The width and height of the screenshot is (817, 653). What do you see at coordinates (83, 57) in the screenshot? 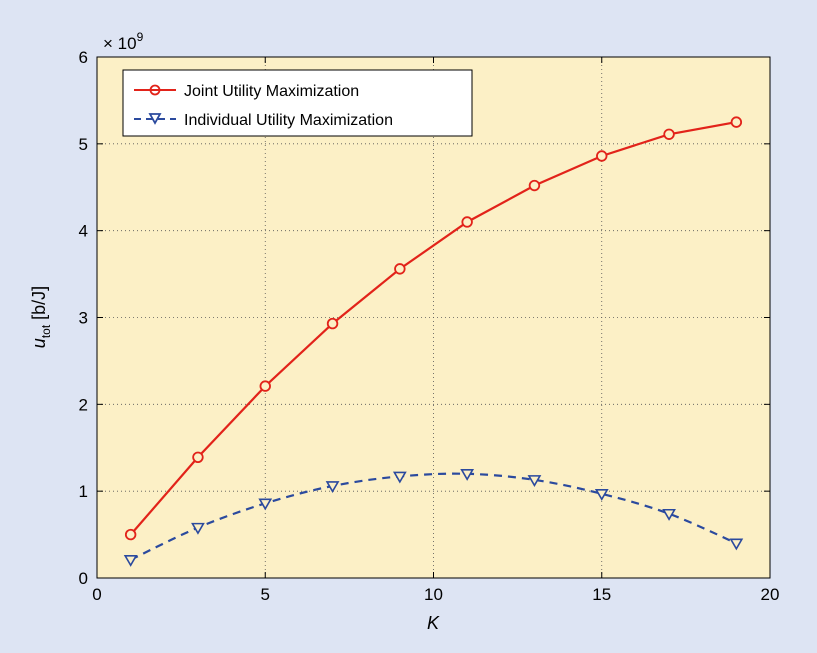
I see `y-tick-label: 6` at bounding box center [83, 57].